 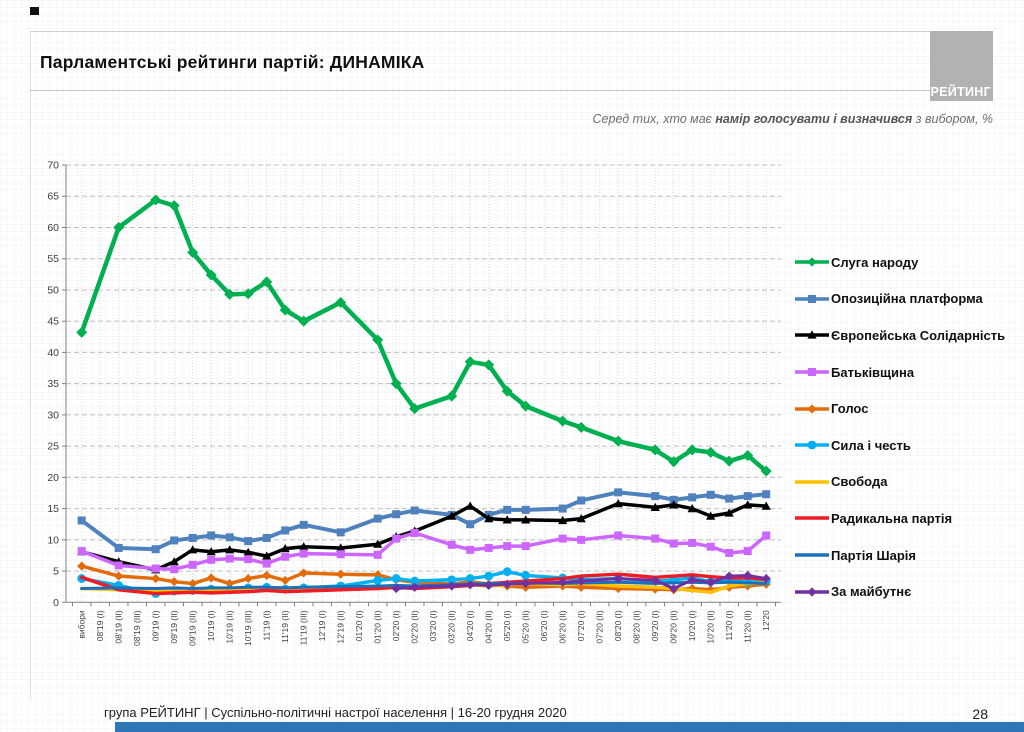 I want to click on series-2-line, so click(x=424, y=521).